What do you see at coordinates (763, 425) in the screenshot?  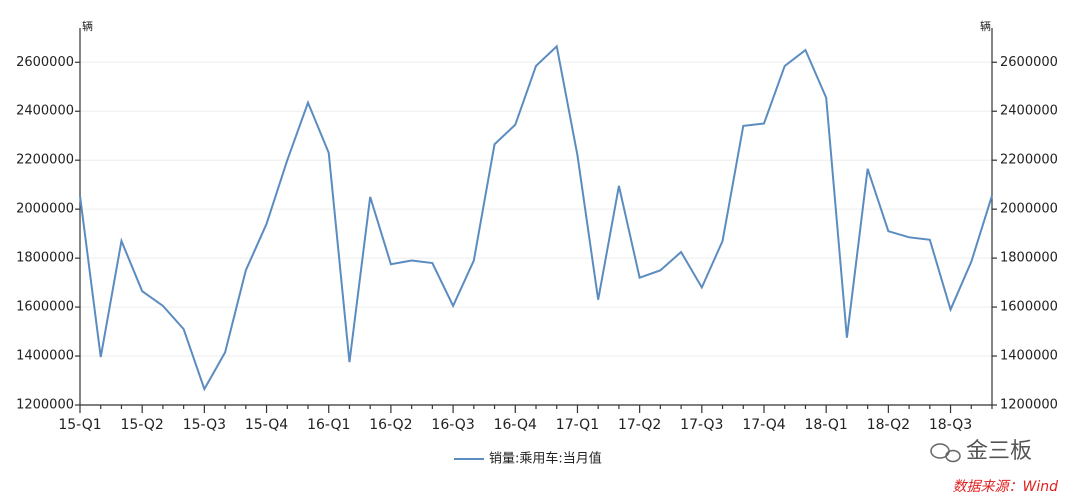 I see `x-tick-label: 17-Q4` at bounding box center [763, 425].